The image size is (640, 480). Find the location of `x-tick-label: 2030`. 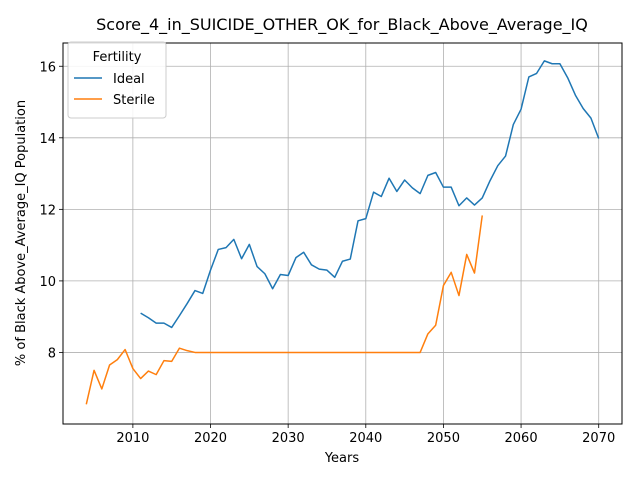

x-tick-label: 2030 is located at coordinates (288, 438).